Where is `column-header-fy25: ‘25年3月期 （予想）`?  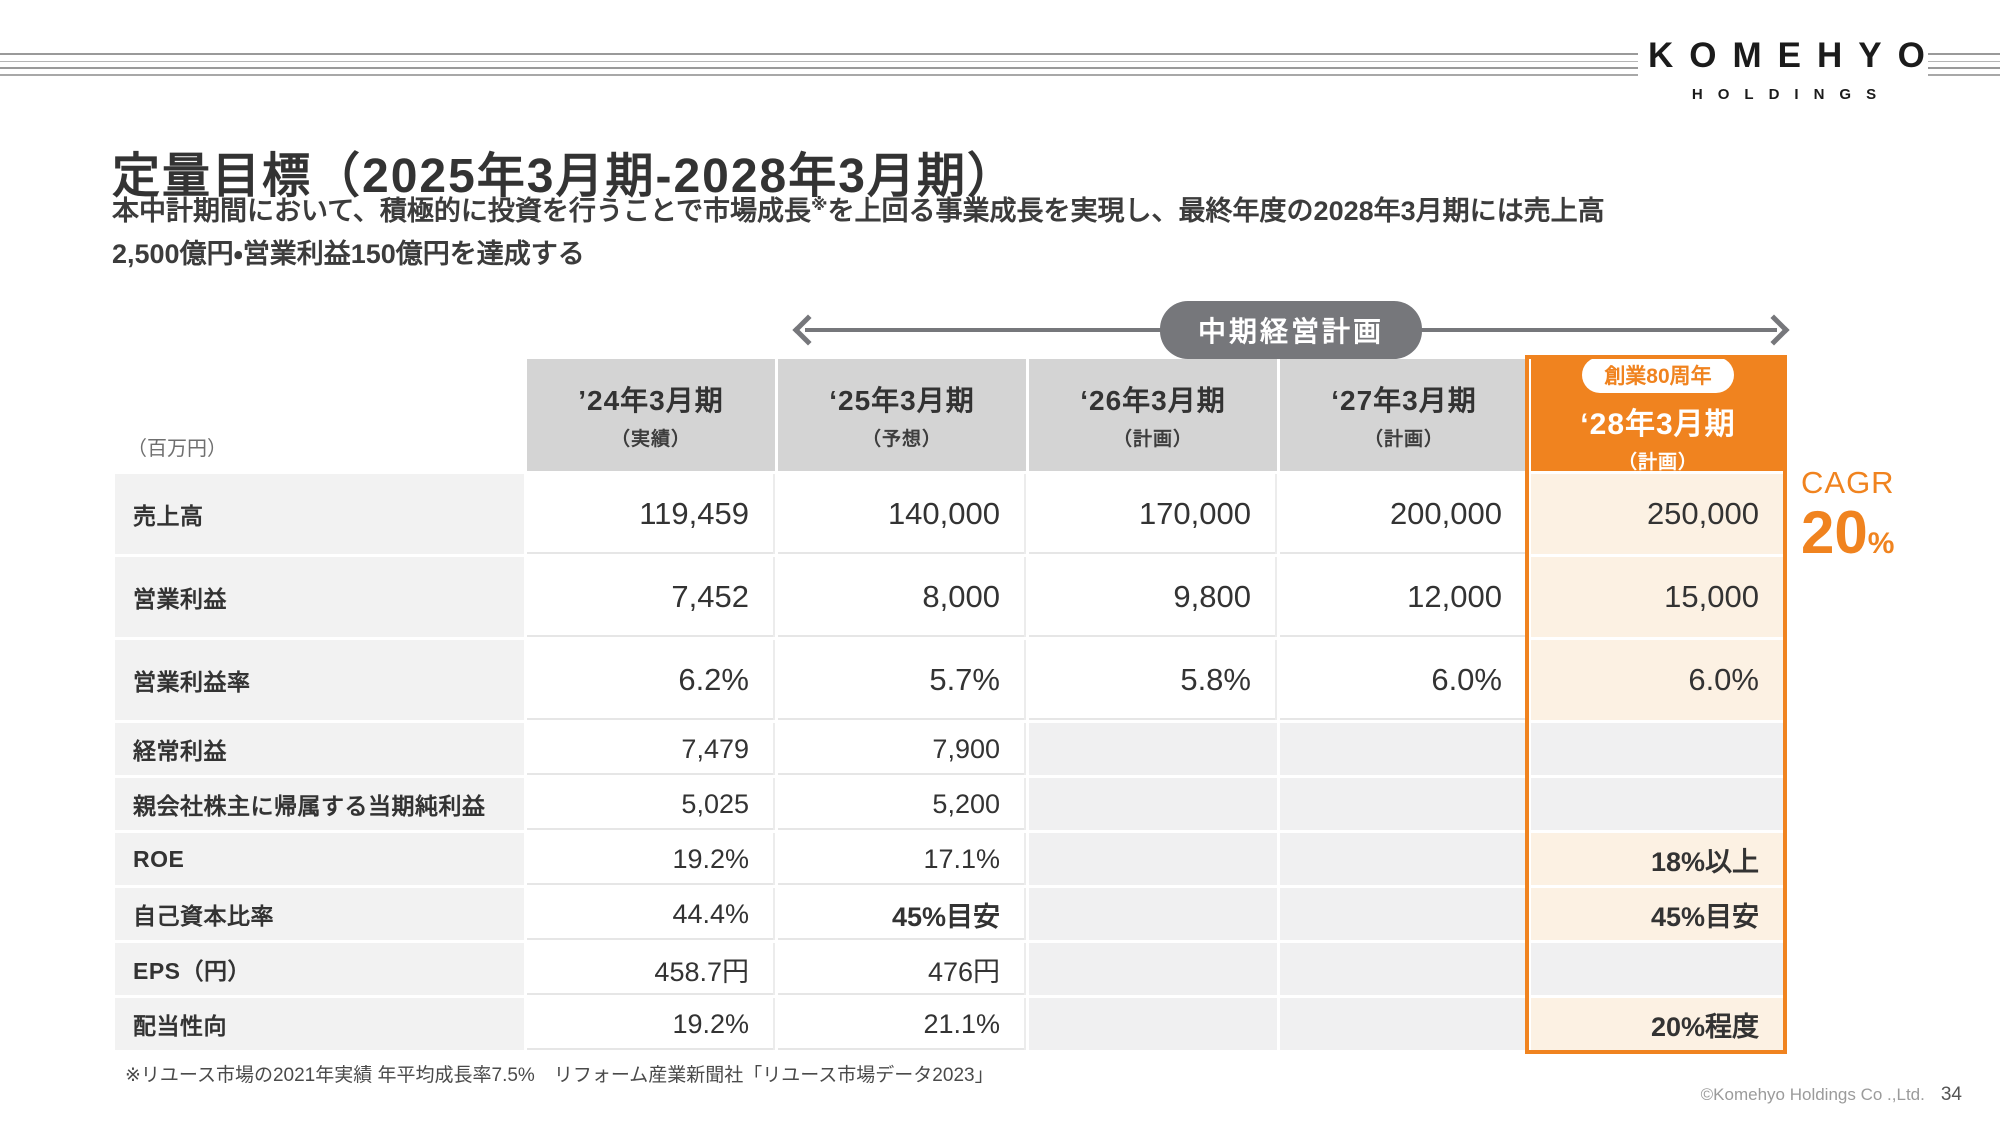
column-header-fy25: ‘25年3月期 （予想） is located at coordinates (902, 415).